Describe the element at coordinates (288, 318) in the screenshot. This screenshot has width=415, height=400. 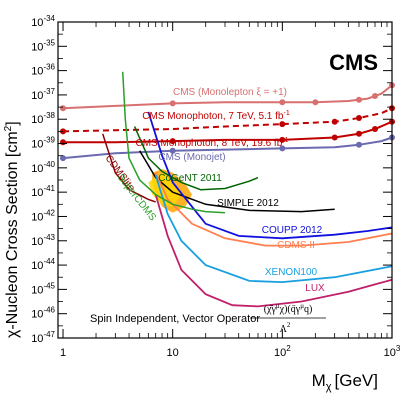
I see `operator-formula: (χ̄γμχ)(q̄γμq) Λ2` at that location.